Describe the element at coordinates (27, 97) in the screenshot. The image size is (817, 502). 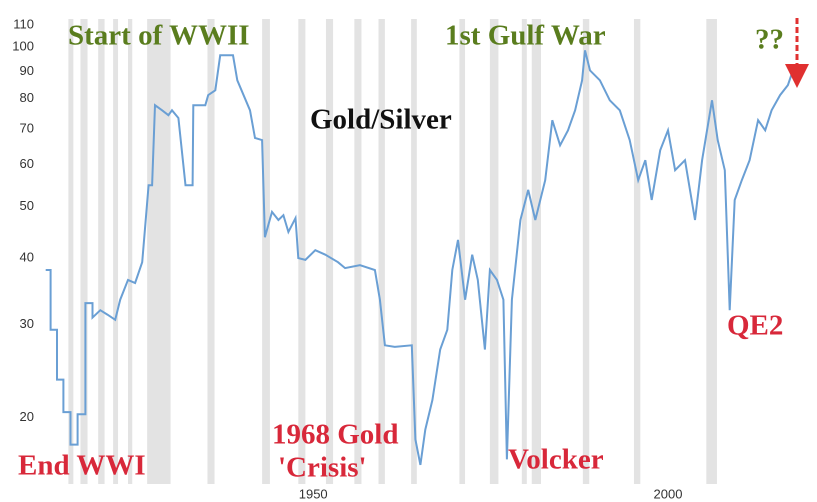
I see `y-tick-label: 80` at that location.